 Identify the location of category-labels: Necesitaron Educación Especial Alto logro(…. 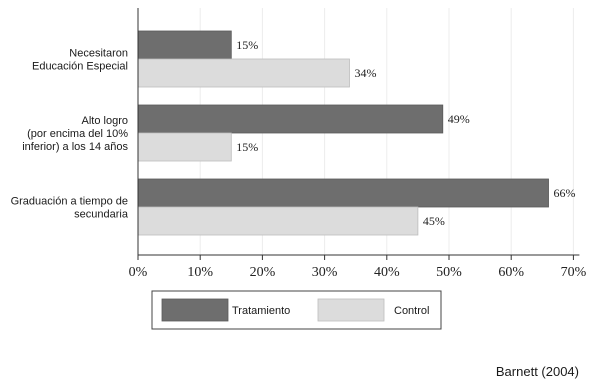
(70, 134).